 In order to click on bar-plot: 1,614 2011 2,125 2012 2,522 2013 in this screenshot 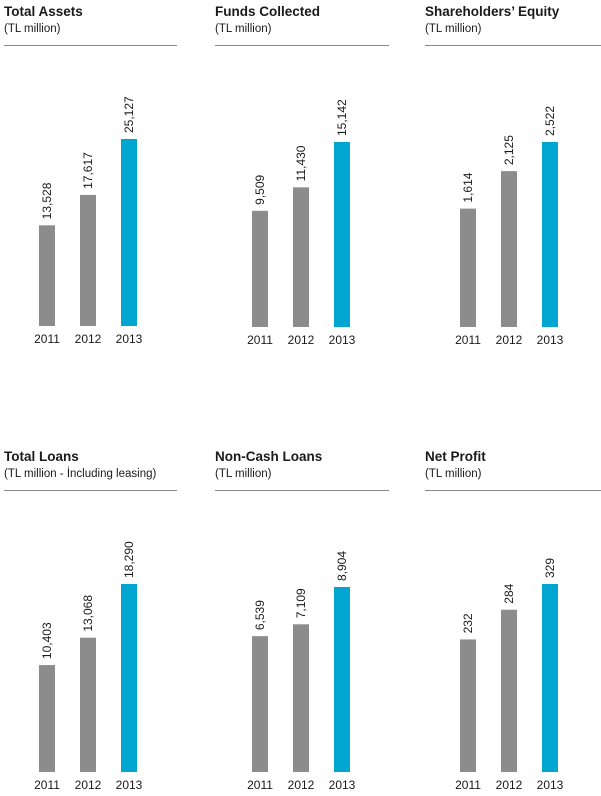, I will do `click(509, 226)`.